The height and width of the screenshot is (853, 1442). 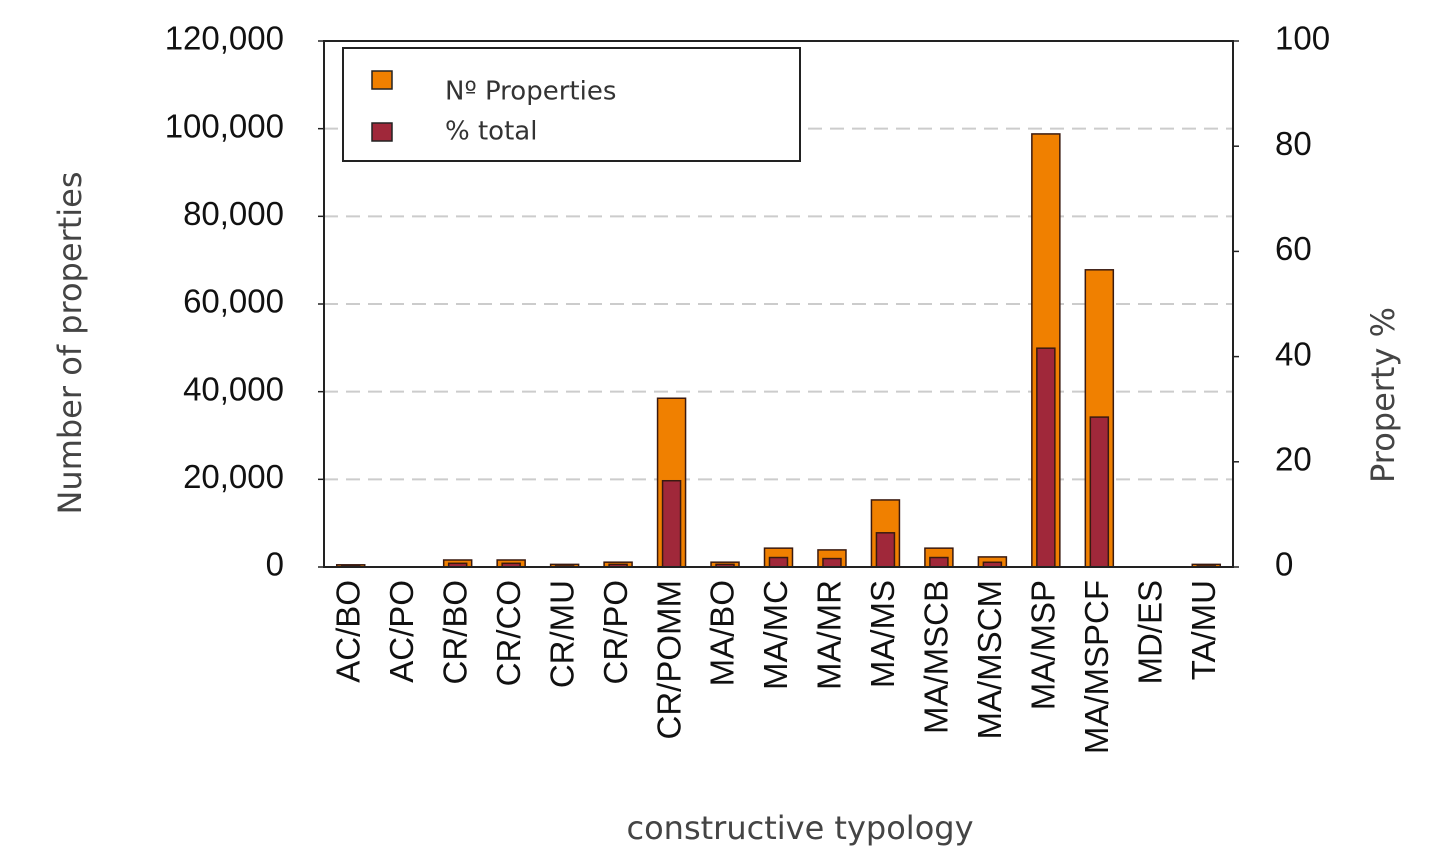 I want to click on legend-label: % total, so click(x=491, y=132).